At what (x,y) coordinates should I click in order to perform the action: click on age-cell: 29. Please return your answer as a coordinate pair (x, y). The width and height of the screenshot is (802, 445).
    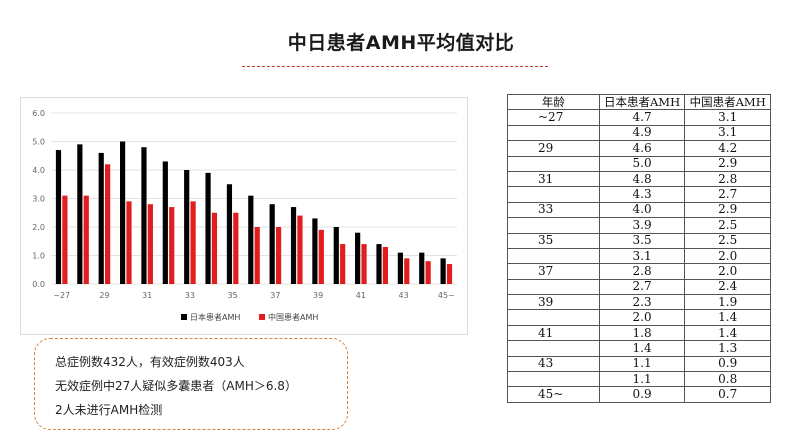
    Looking at the image, I should click on (553, 148).